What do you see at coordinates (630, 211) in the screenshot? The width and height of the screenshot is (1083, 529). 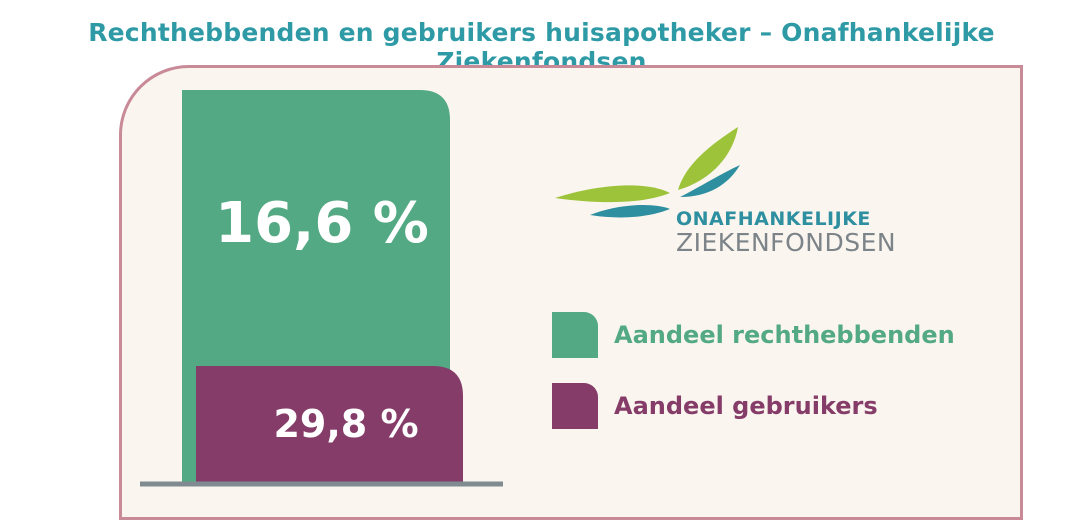 I see `logo-leaf-blue-left-icon` at bounding box center [630, 211].